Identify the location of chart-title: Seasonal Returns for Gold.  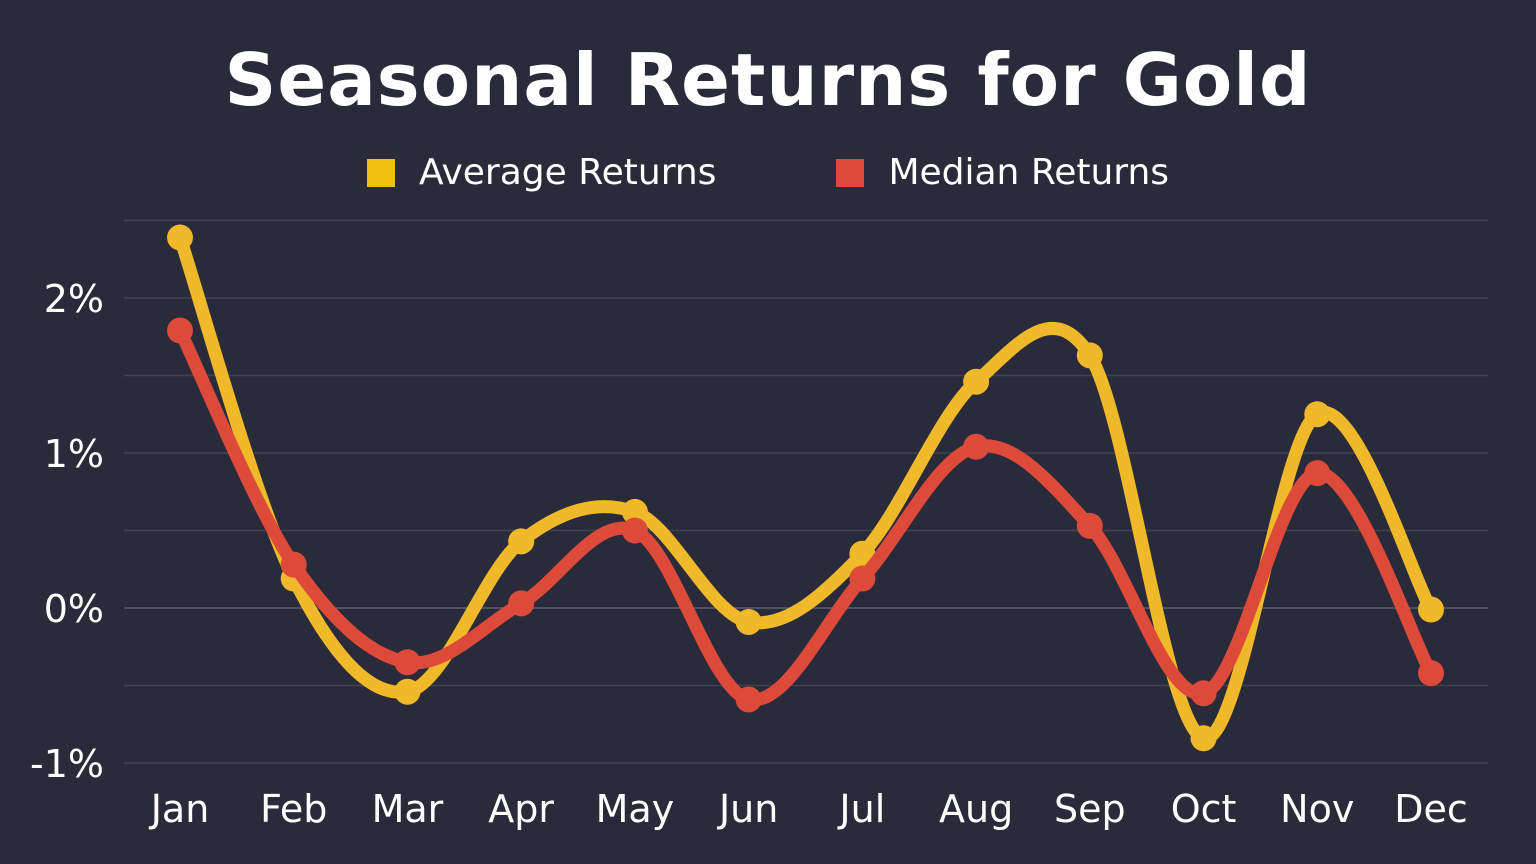
(768, 80).